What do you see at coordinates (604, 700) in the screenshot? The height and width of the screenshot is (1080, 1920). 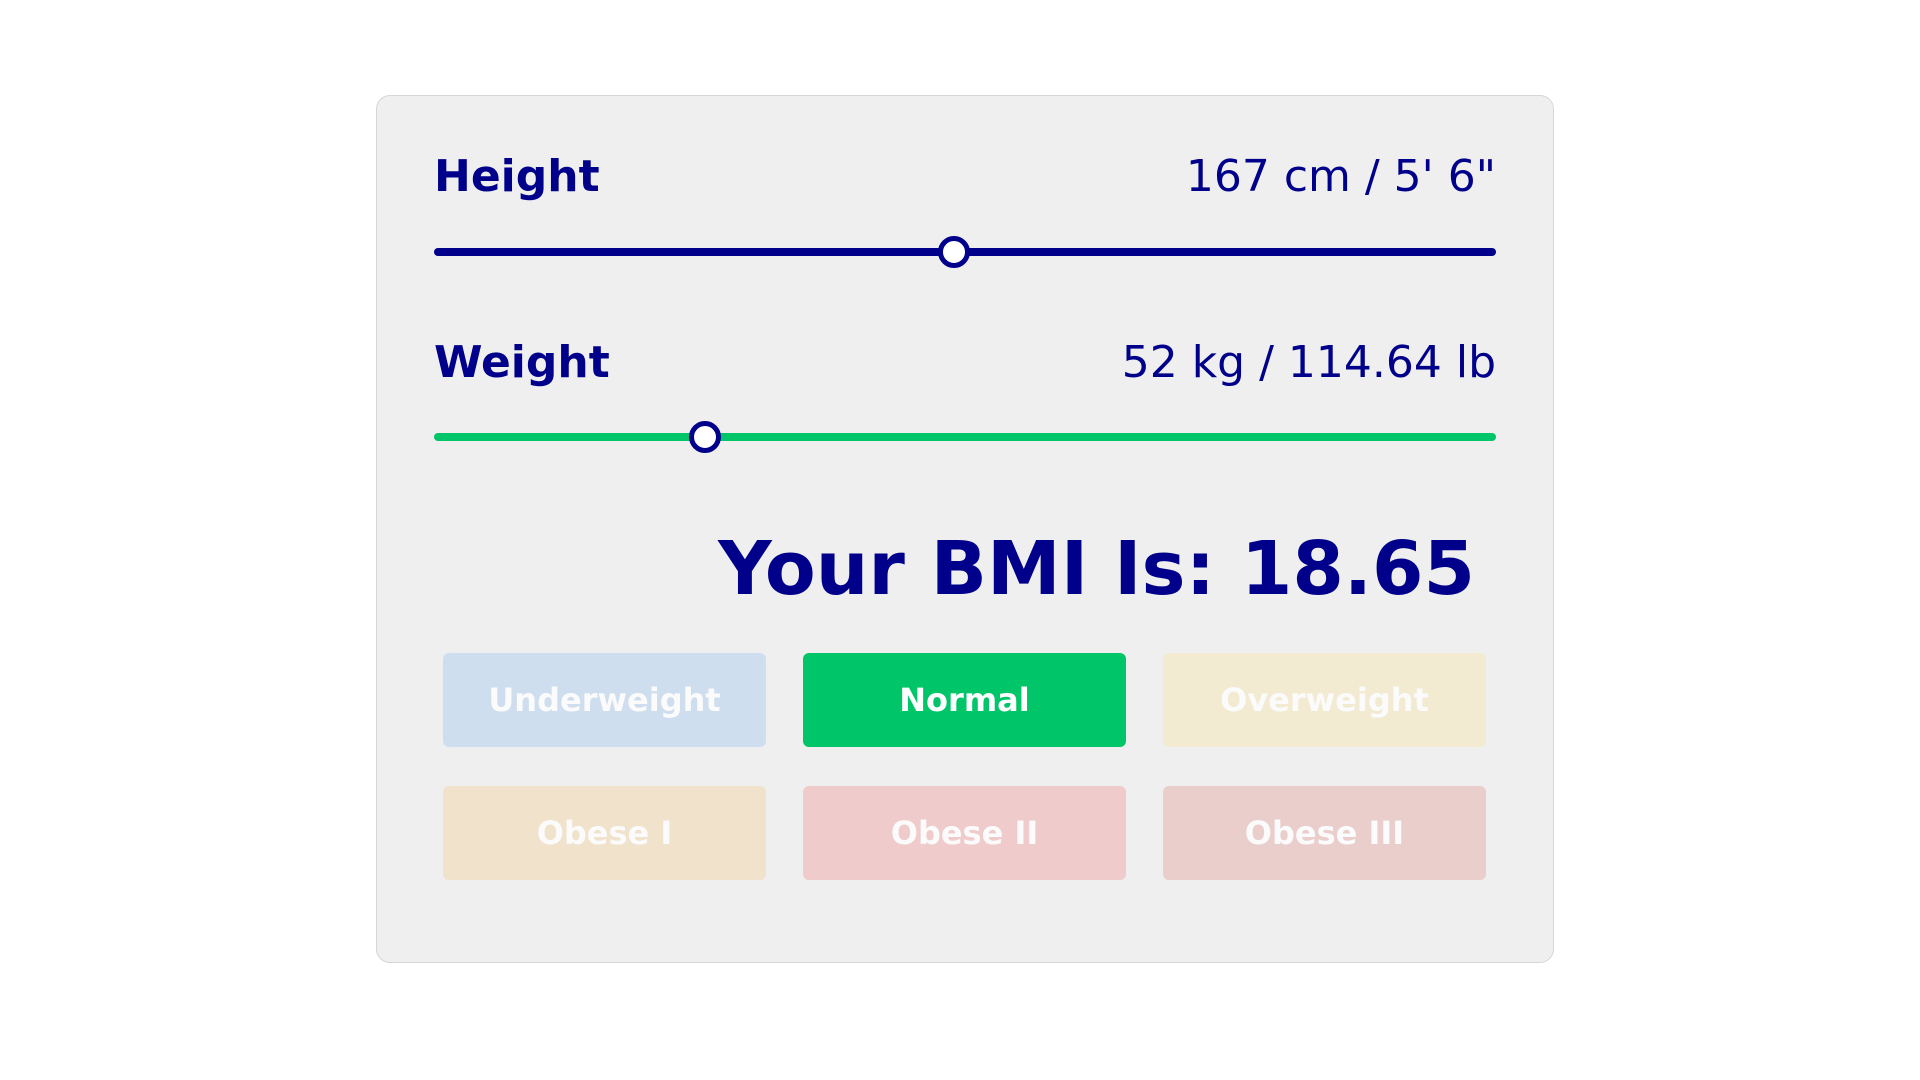 I see `category-underweight: Underweight` at bounding box center [604, 700].